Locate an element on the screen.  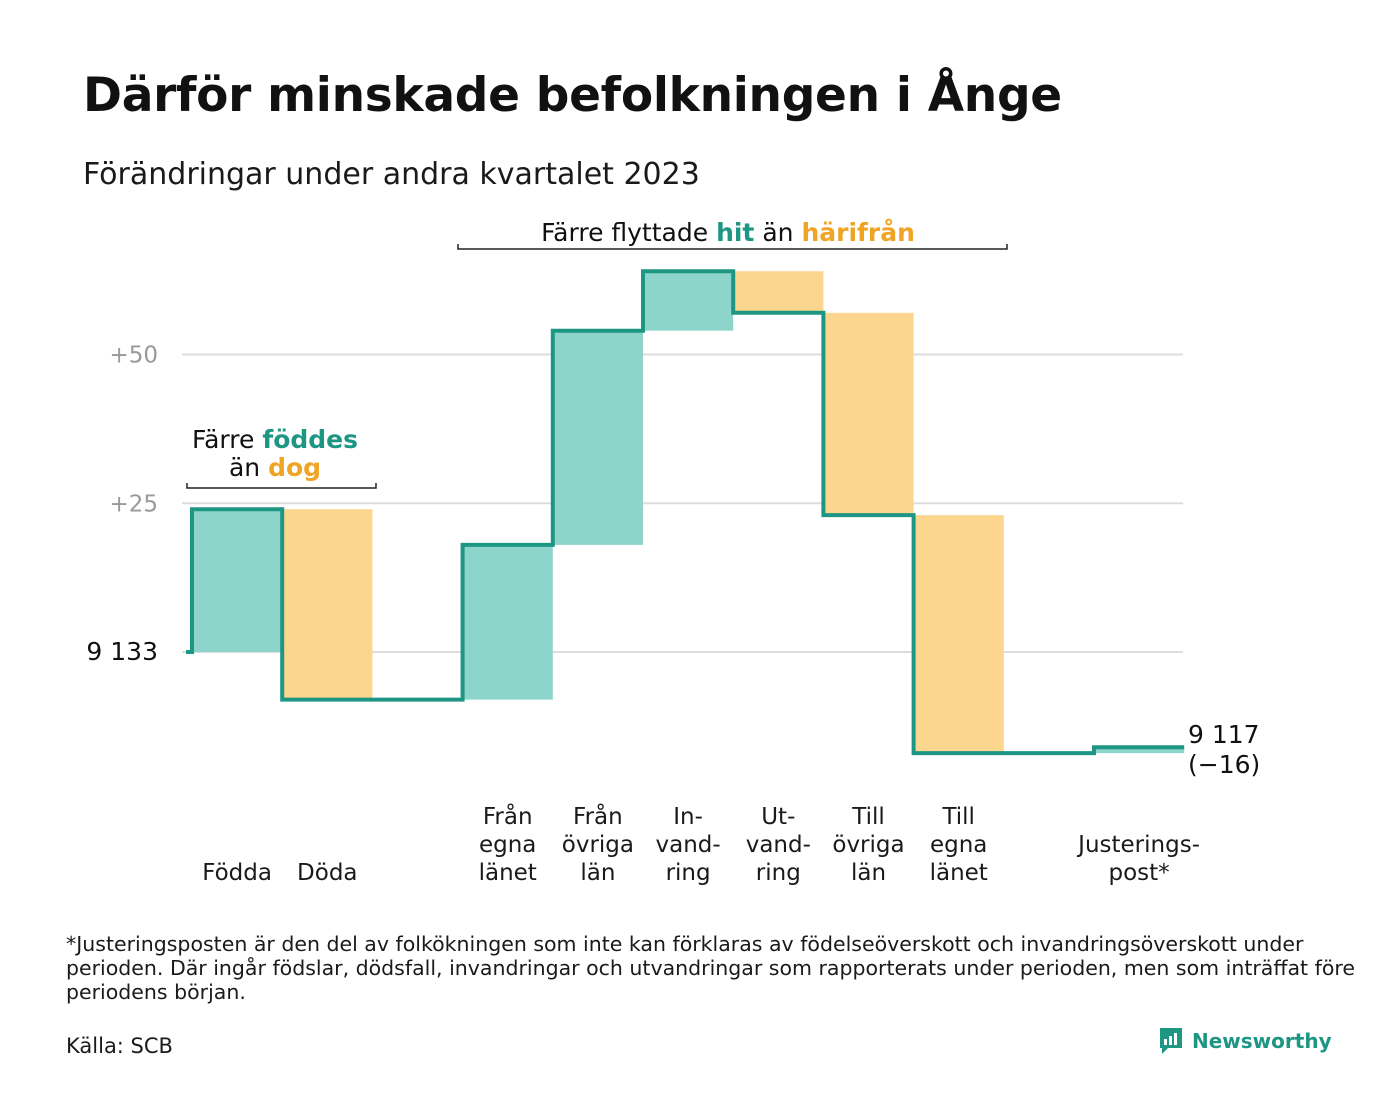
category-label: Ut- is located at coordinates (778, 817).